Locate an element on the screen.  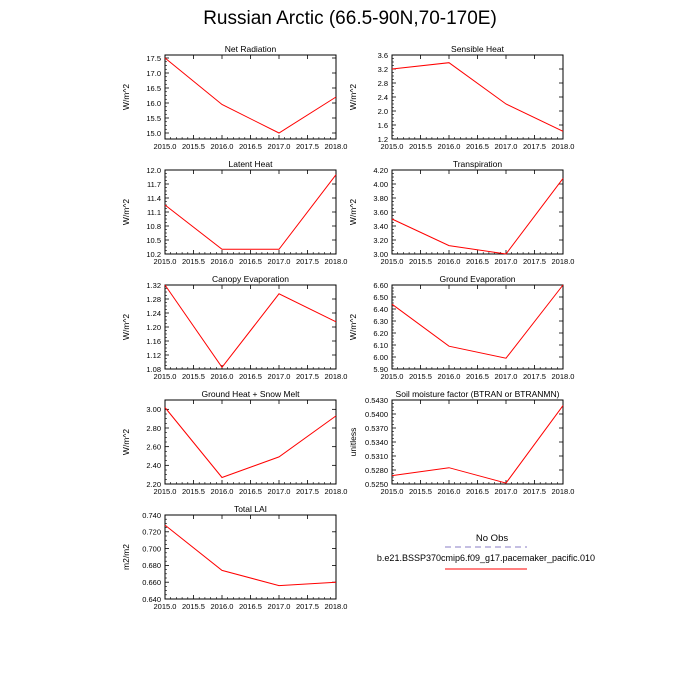
y-tick-label: 6.40 is located at coordinates (380, 309).